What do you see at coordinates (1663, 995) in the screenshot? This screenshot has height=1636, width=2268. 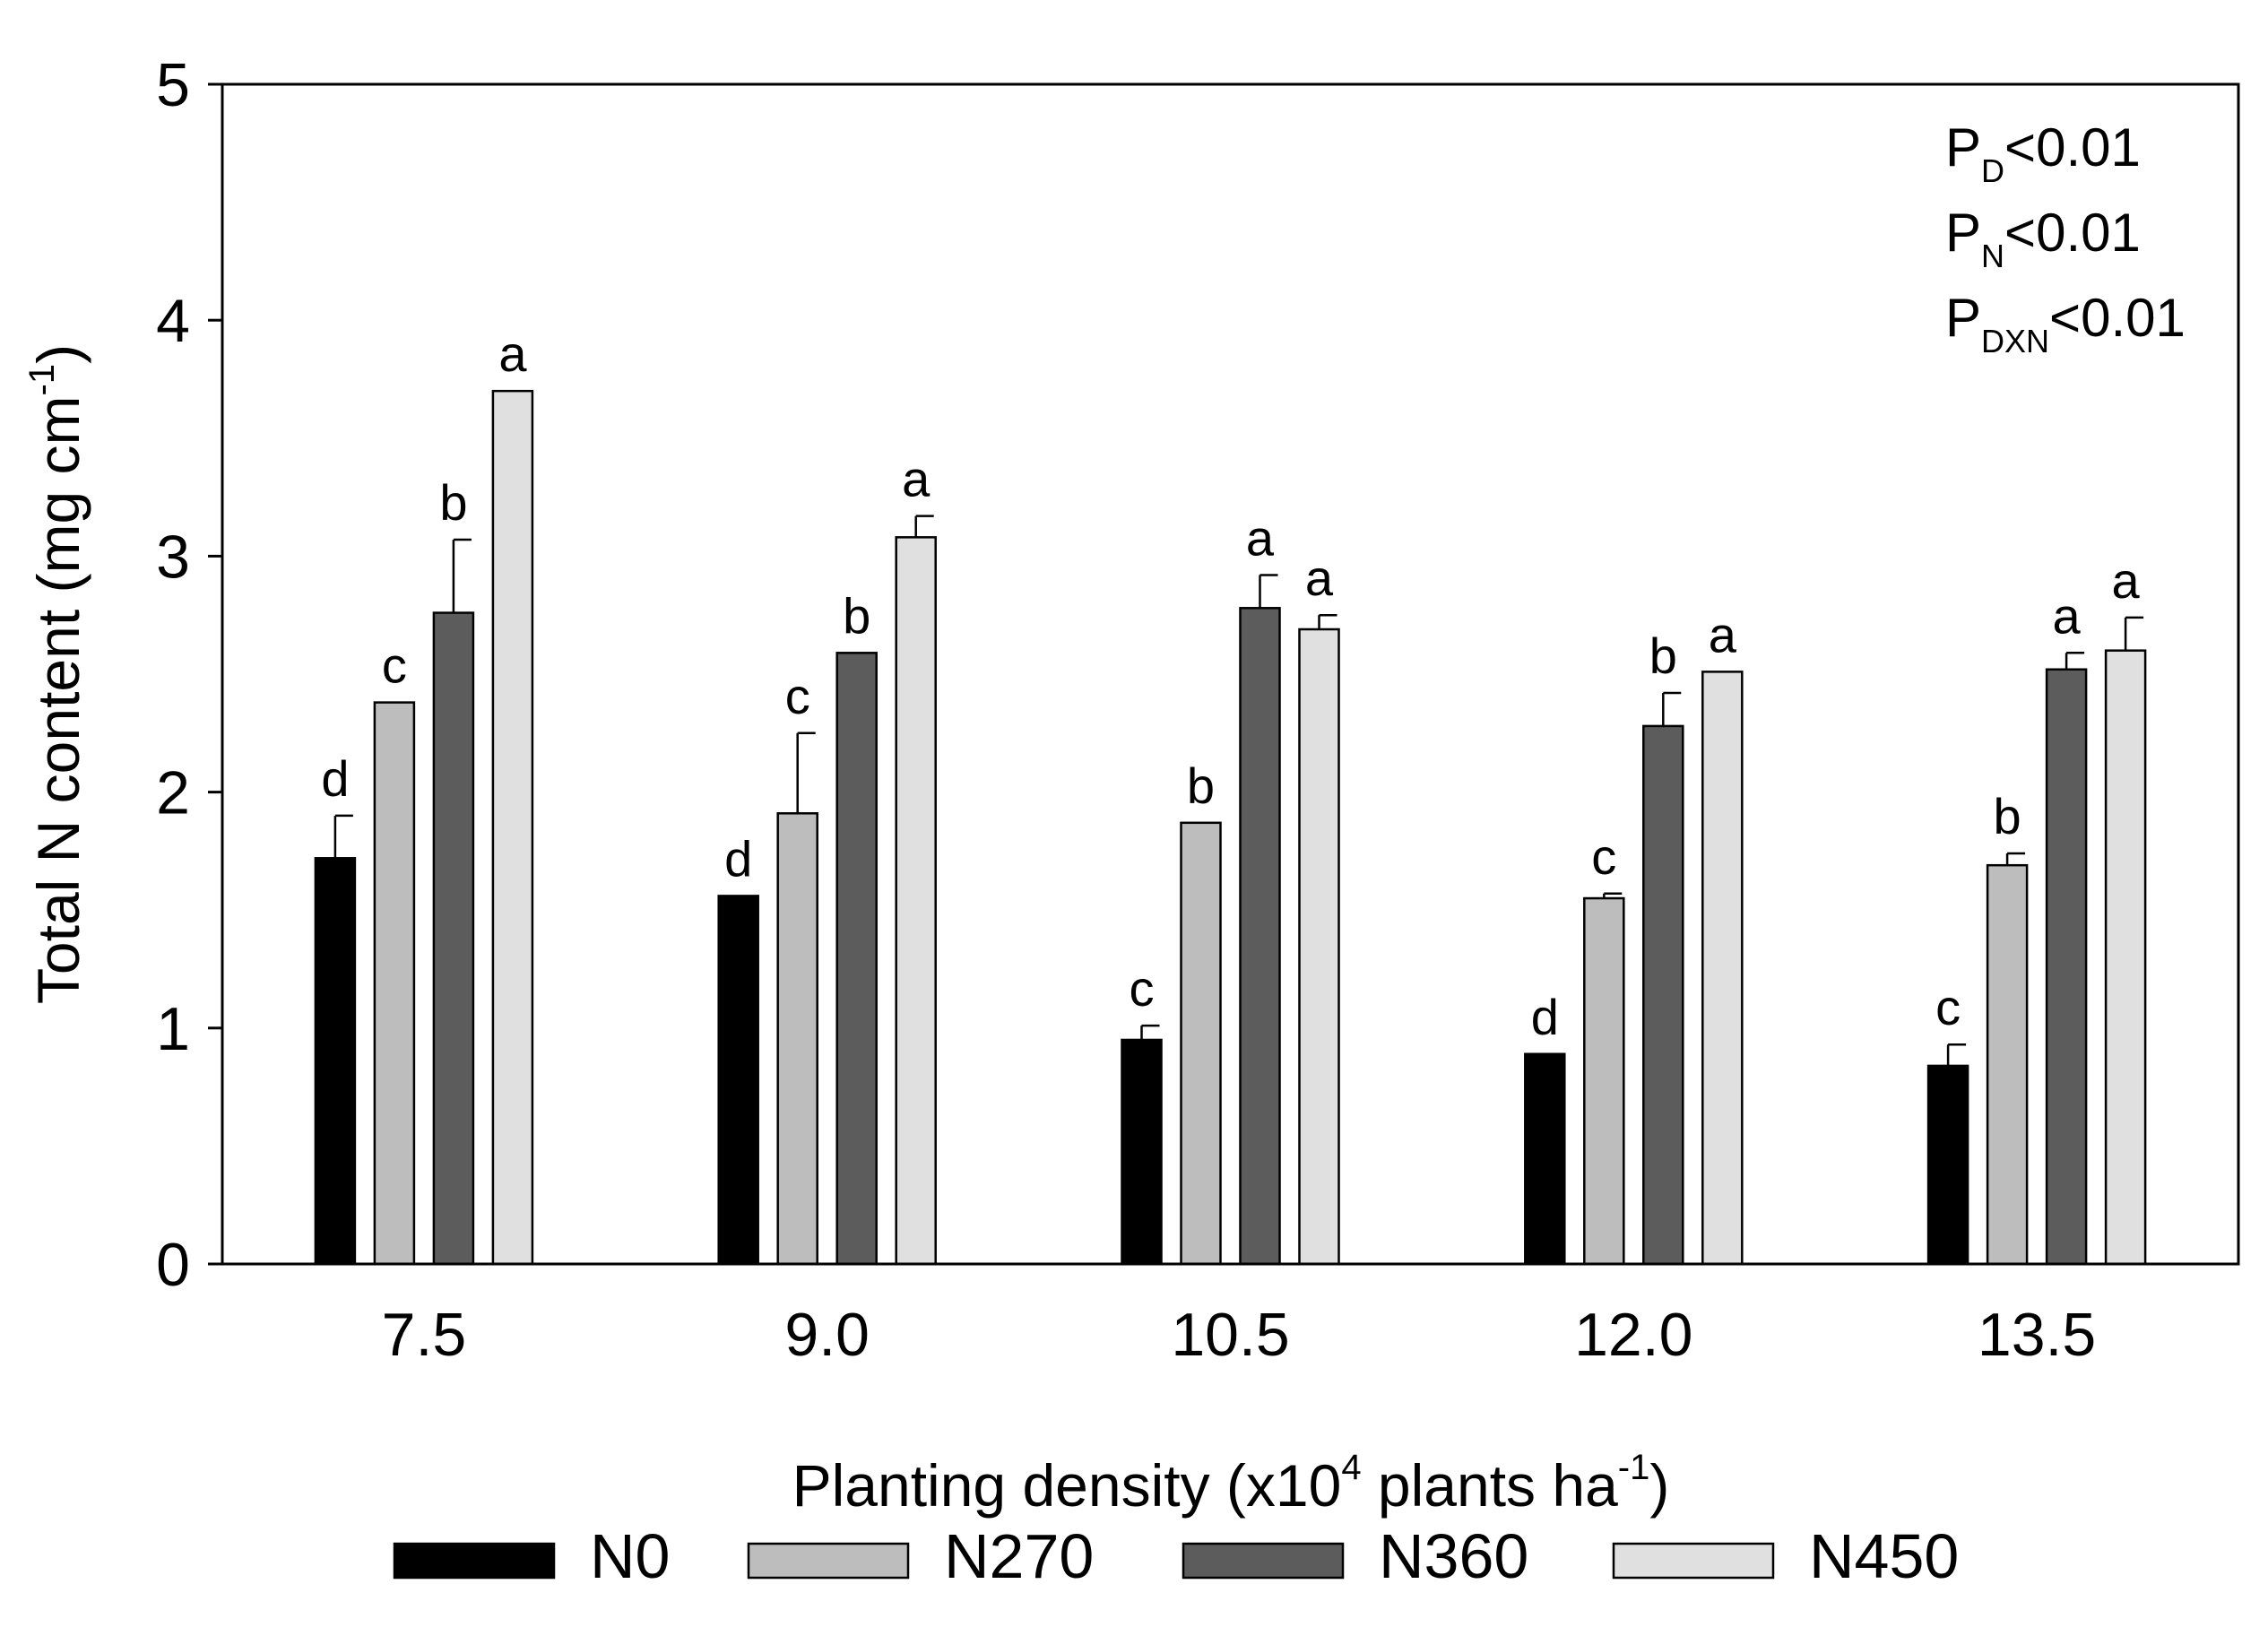 I see `bar-N360-12.0` at bounding box center [1663, 995].